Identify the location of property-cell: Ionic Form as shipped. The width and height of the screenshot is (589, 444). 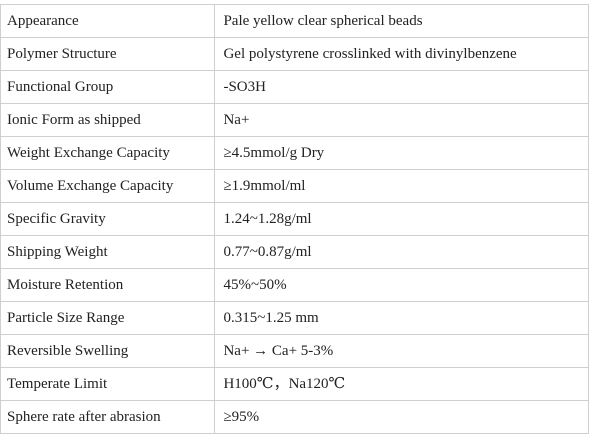
(108, 120).